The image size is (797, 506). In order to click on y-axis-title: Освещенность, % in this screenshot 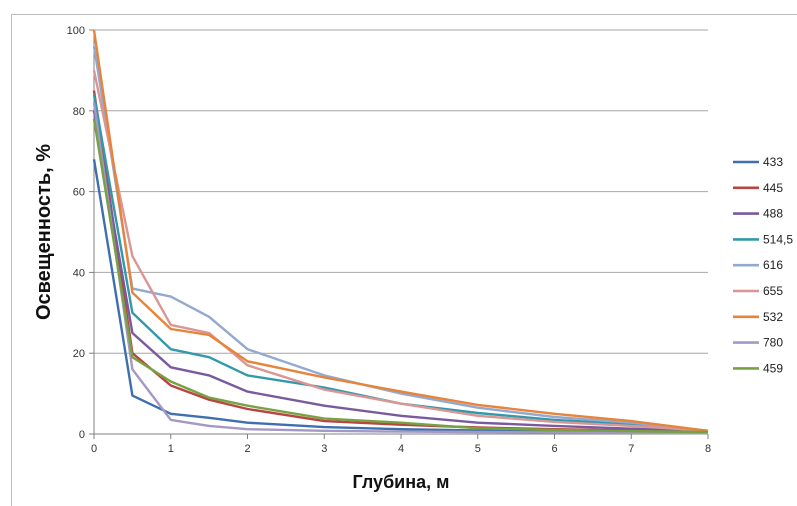, I will do `click(44, 232)`.